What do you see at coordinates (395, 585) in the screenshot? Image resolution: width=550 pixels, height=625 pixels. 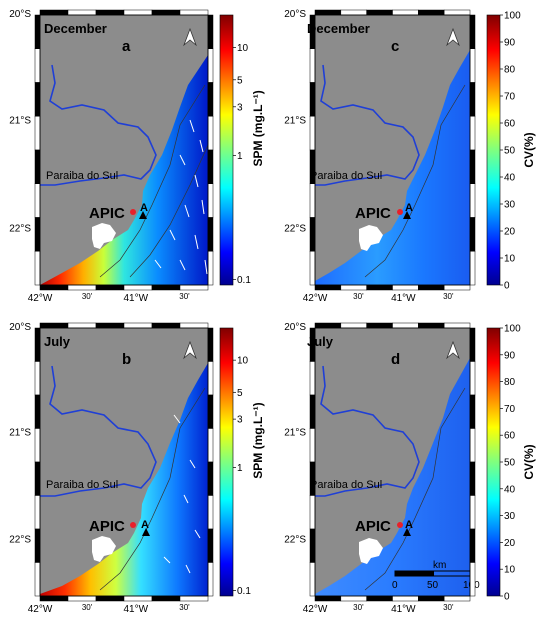 I see `scale-tick: 0` at bounding box center [395, 585].